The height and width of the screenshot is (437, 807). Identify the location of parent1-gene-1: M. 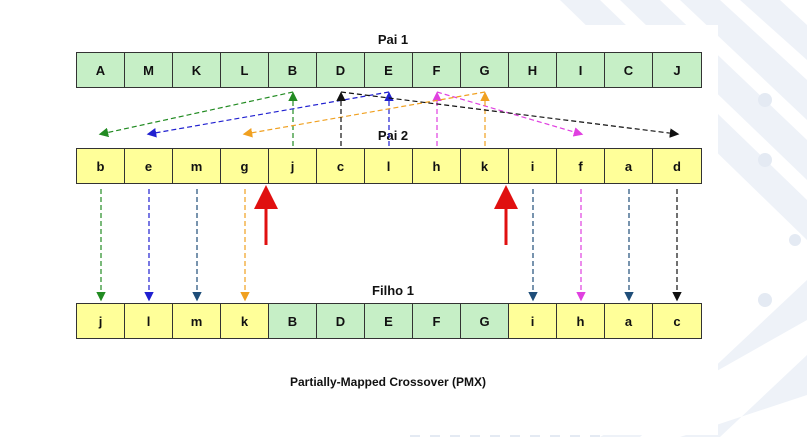
(149, 70).